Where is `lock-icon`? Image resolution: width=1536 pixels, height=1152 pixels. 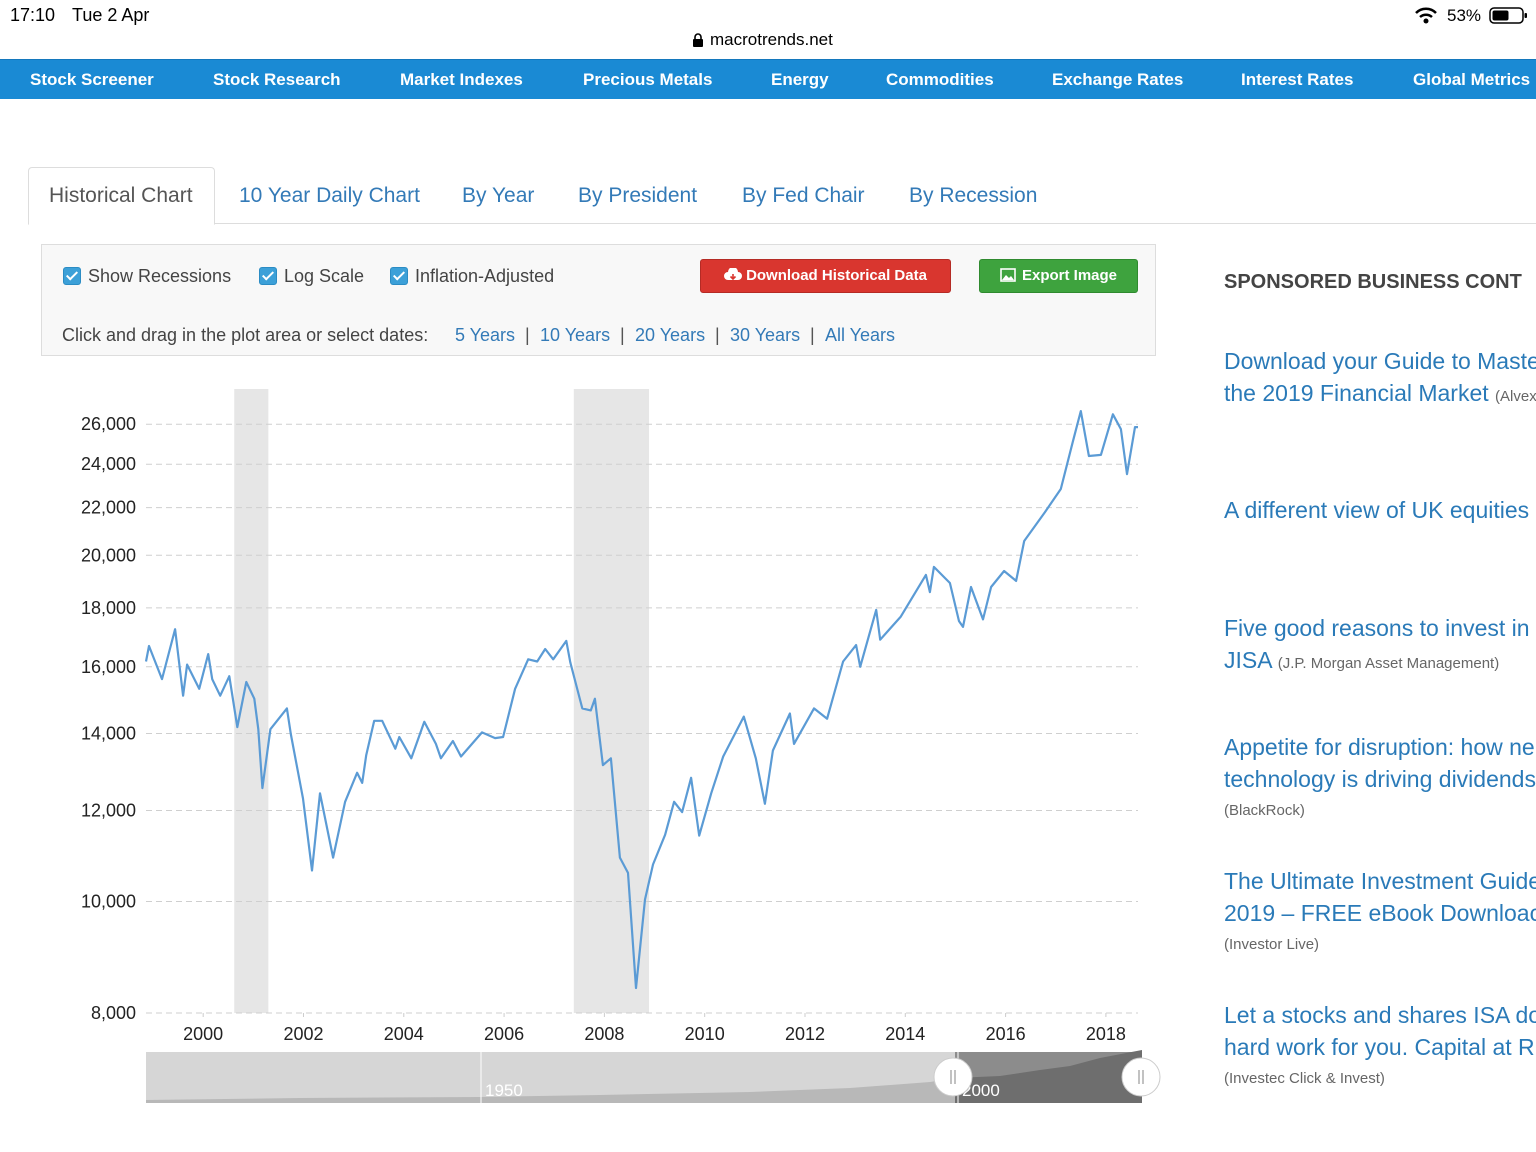 lock-icon is located at coordinates (698, 40).